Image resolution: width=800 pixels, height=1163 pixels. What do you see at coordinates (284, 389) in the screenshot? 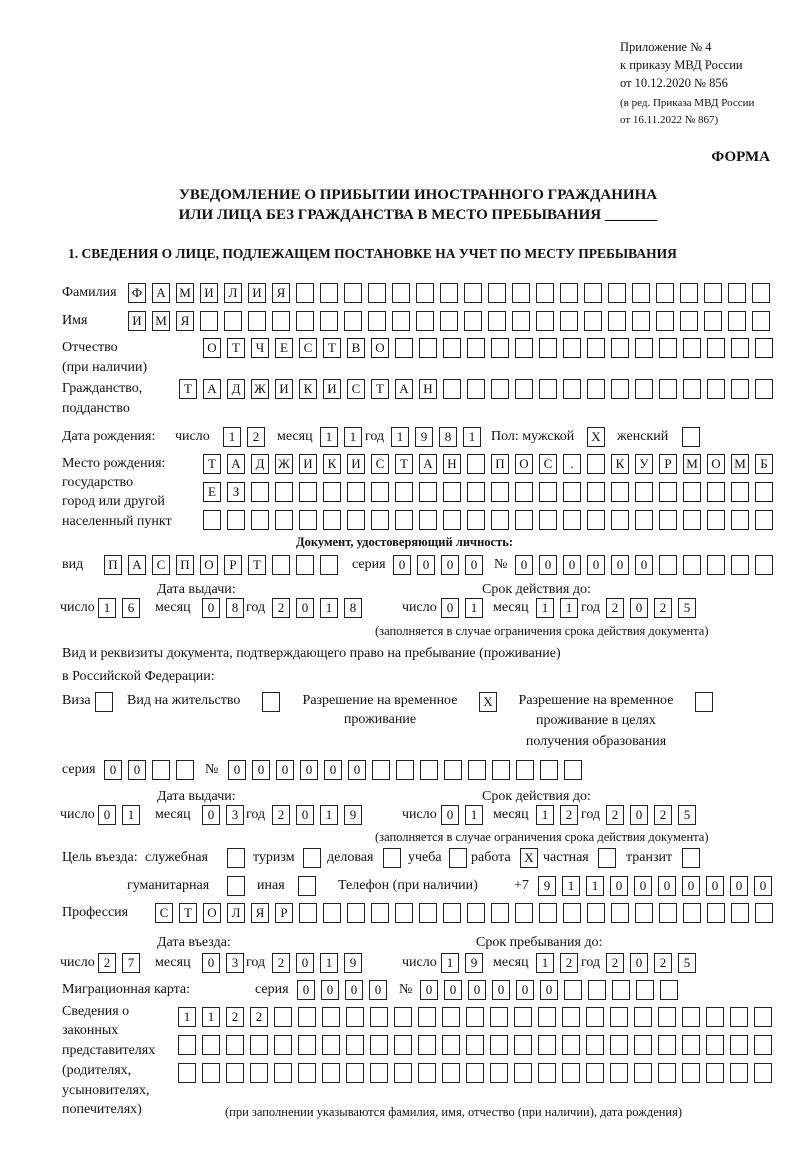
I see `char-box: И` at bounding box center [284, 389].